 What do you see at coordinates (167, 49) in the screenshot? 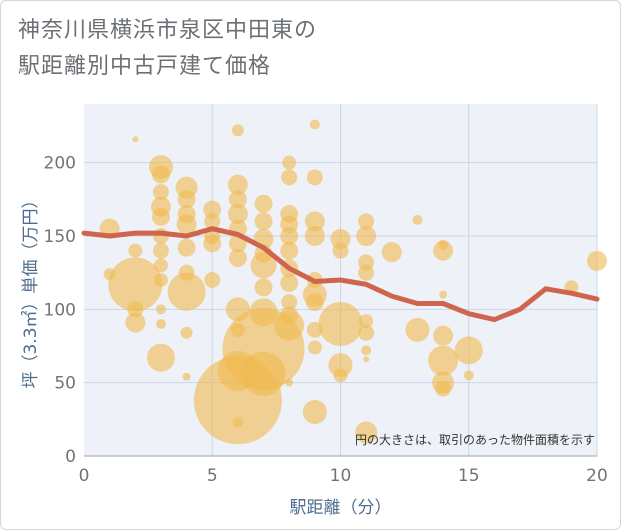
I see `chart-title: 神奈川県横浜市泉区中田東の 駅距離別中古戸建て価格` at bounding box center [167, 49].